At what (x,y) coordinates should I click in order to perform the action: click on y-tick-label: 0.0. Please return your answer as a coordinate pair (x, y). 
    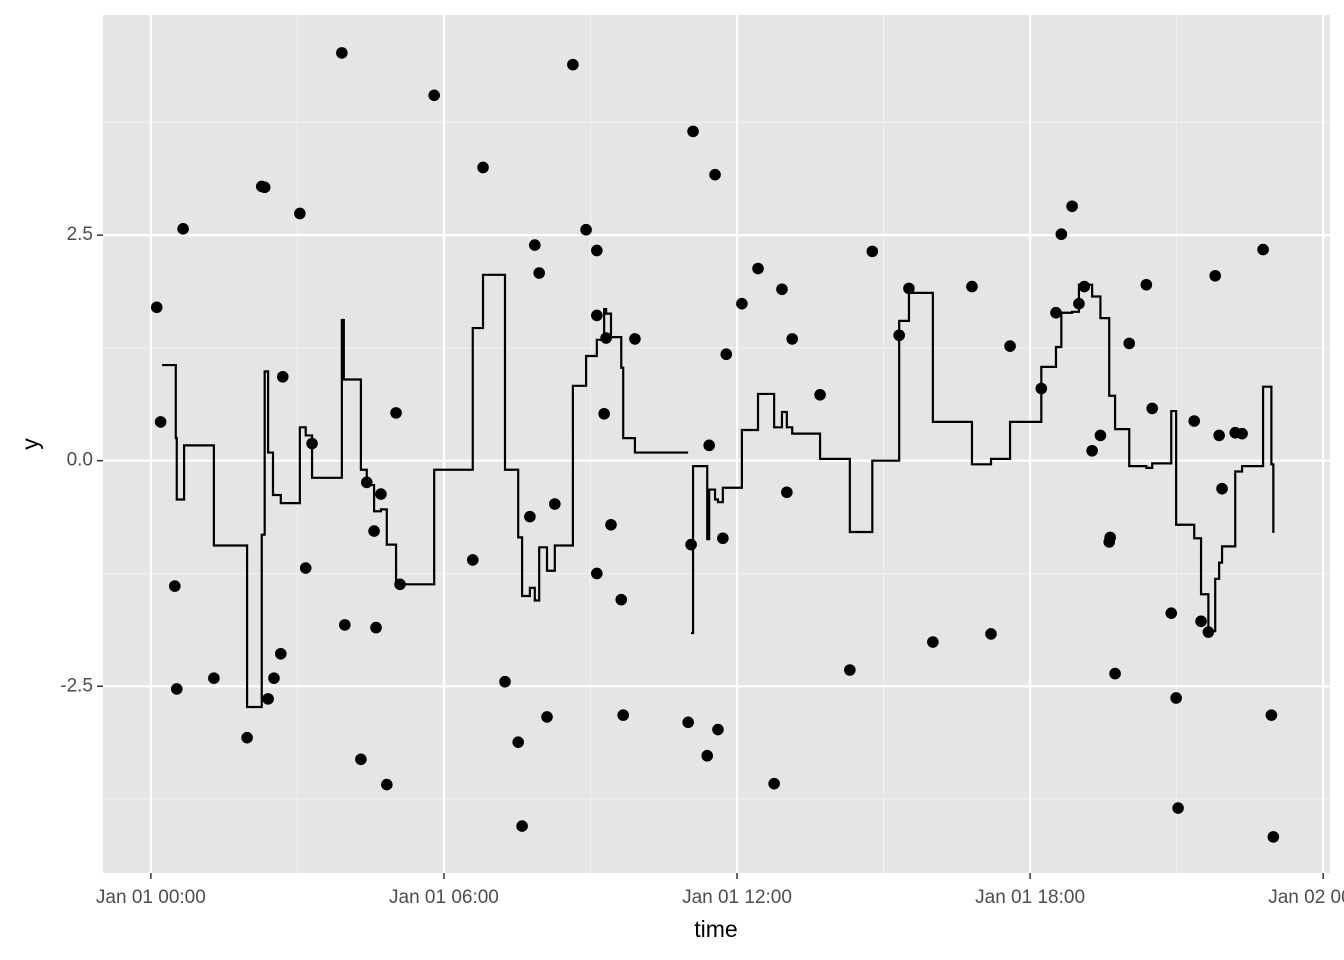
    Looking at the image, I should click on (80, 460).